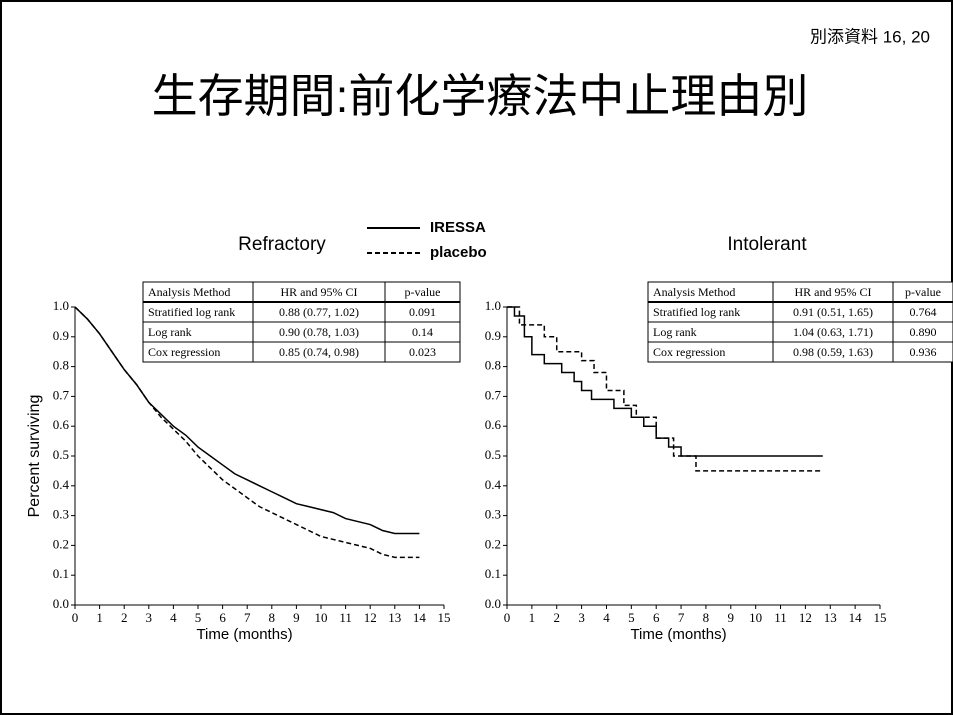  What do you see at coordinates (923, 352) in the screenshot?
I see `table-cell: 0.936` at bounding box center [923, 352].